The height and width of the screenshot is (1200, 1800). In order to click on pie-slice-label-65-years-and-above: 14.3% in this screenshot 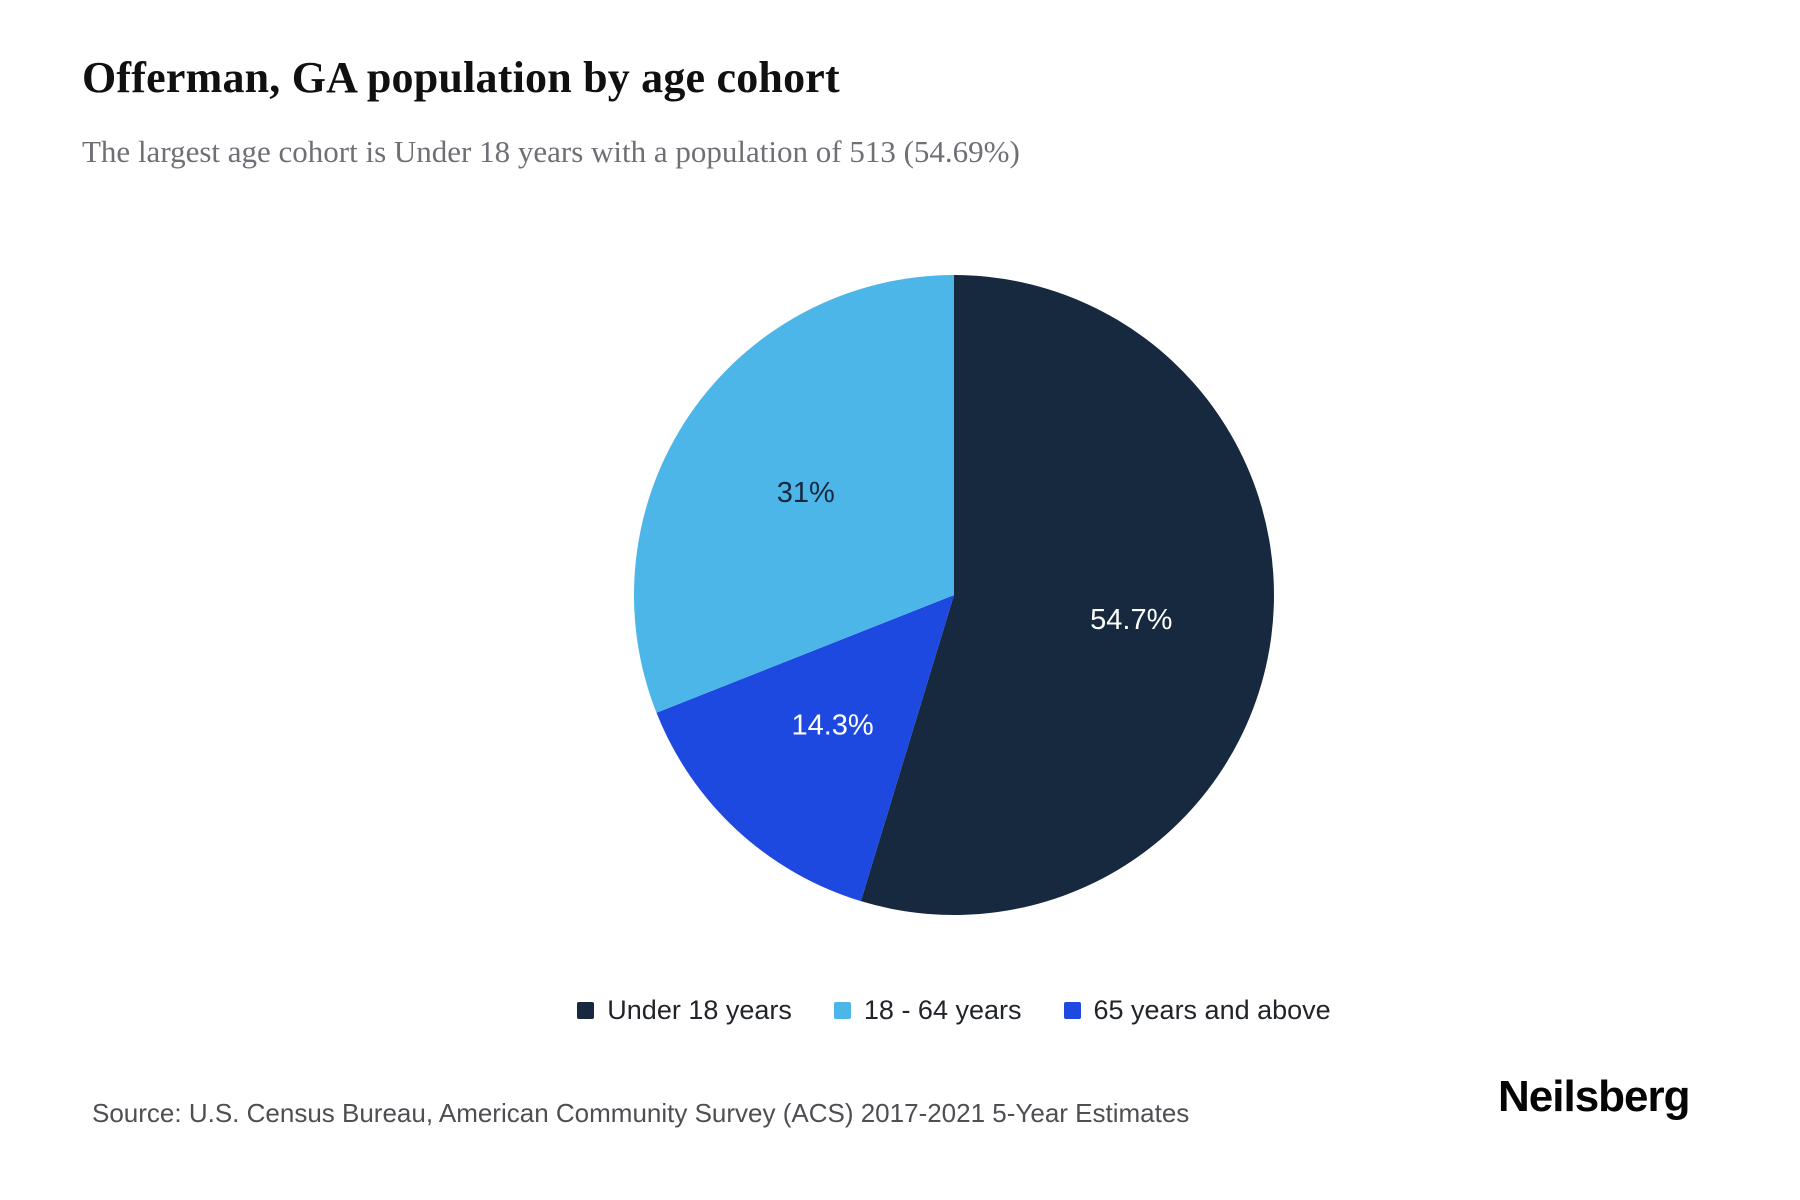, I will do `click(832, 725)`.